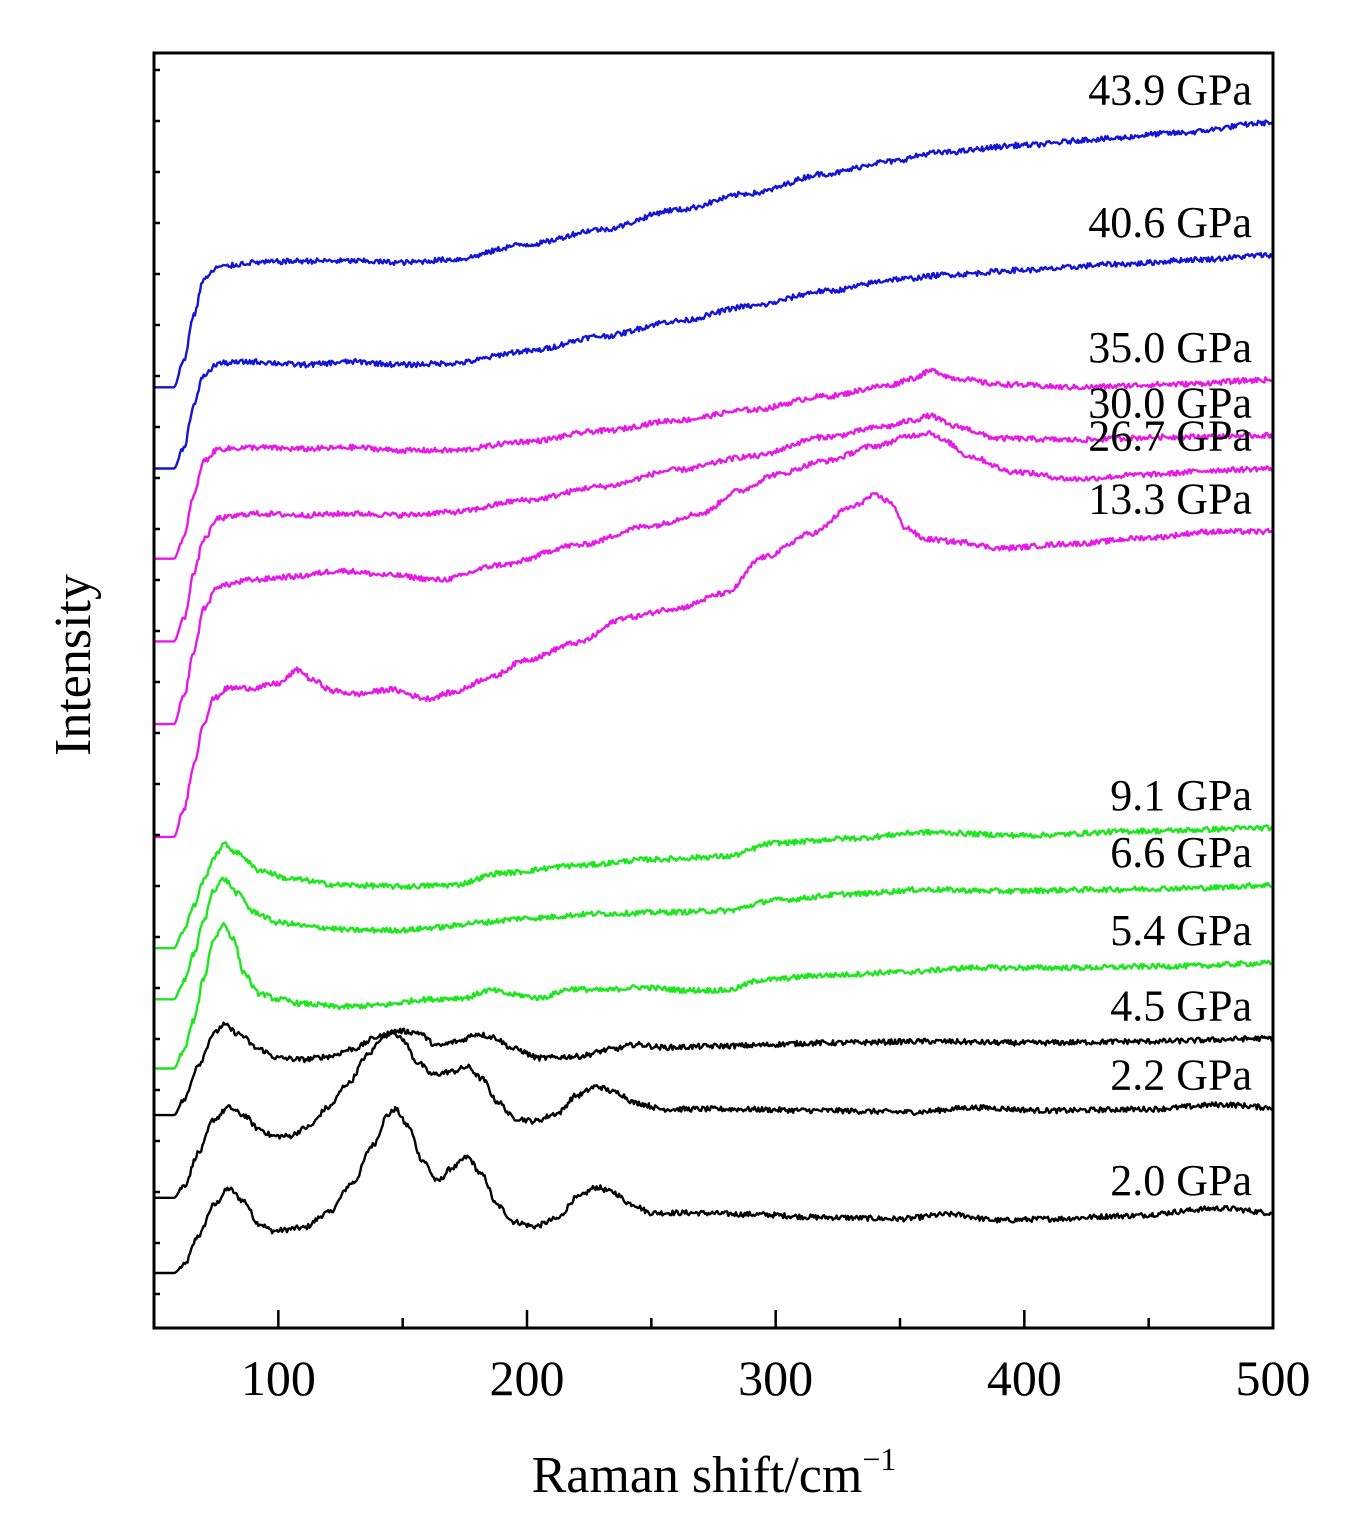  I want to click on series-line-2_2-GPa, so click(714, 1114).